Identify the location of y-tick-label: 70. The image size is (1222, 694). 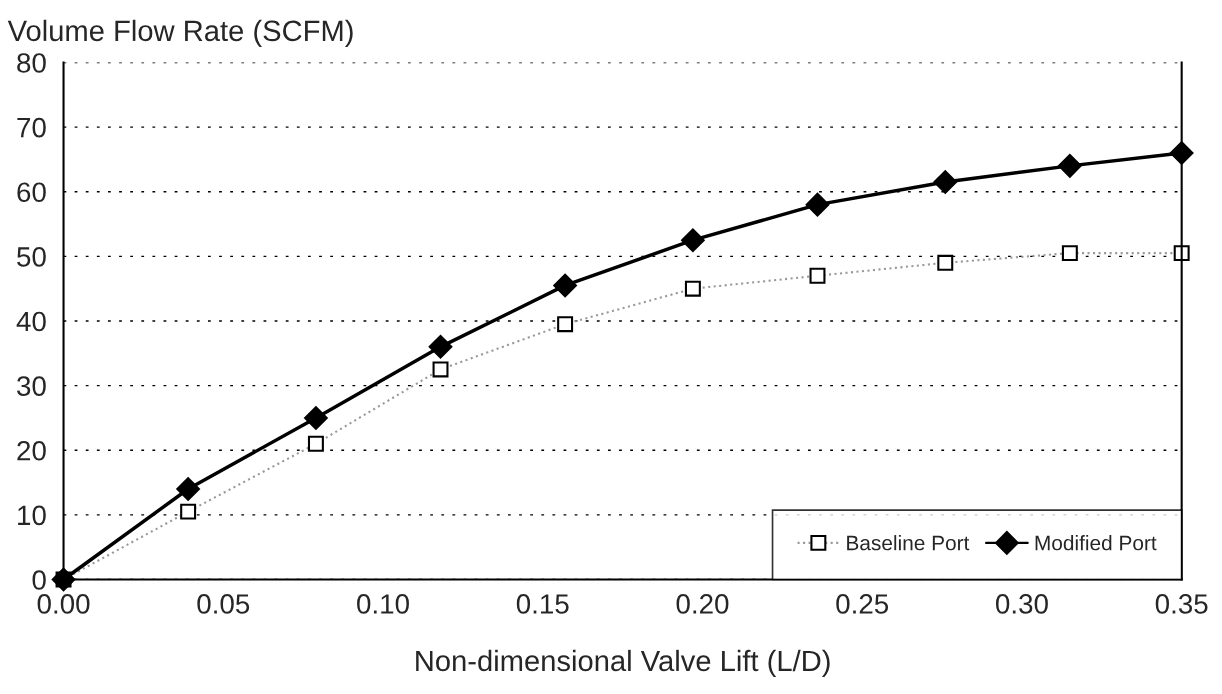
(31, 127).